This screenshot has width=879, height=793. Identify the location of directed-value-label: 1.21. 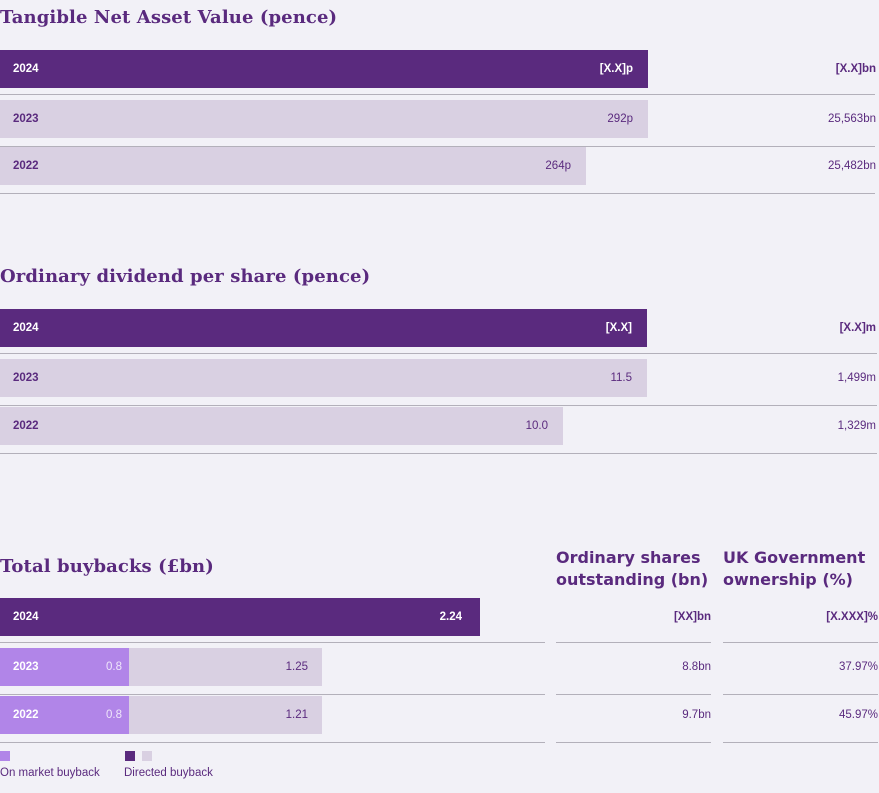
(296, 715).